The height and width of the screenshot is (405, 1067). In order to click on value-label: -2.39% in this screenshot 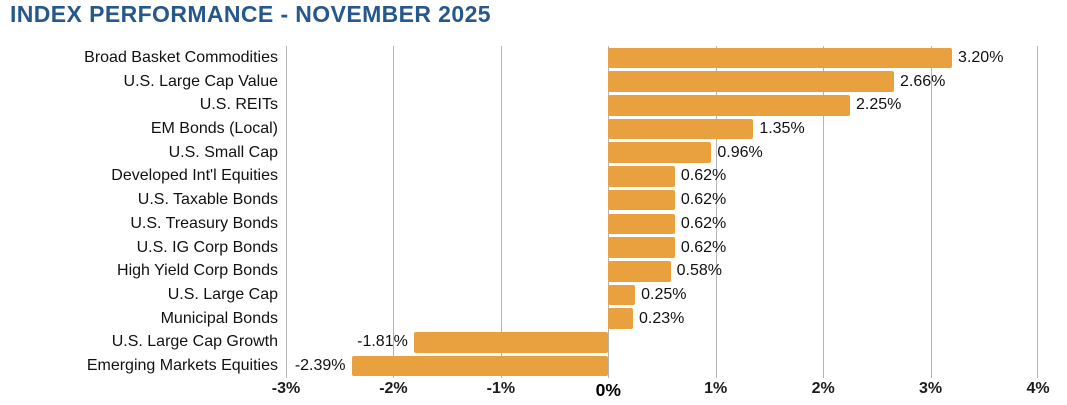, I will do `click(320, 366)`.